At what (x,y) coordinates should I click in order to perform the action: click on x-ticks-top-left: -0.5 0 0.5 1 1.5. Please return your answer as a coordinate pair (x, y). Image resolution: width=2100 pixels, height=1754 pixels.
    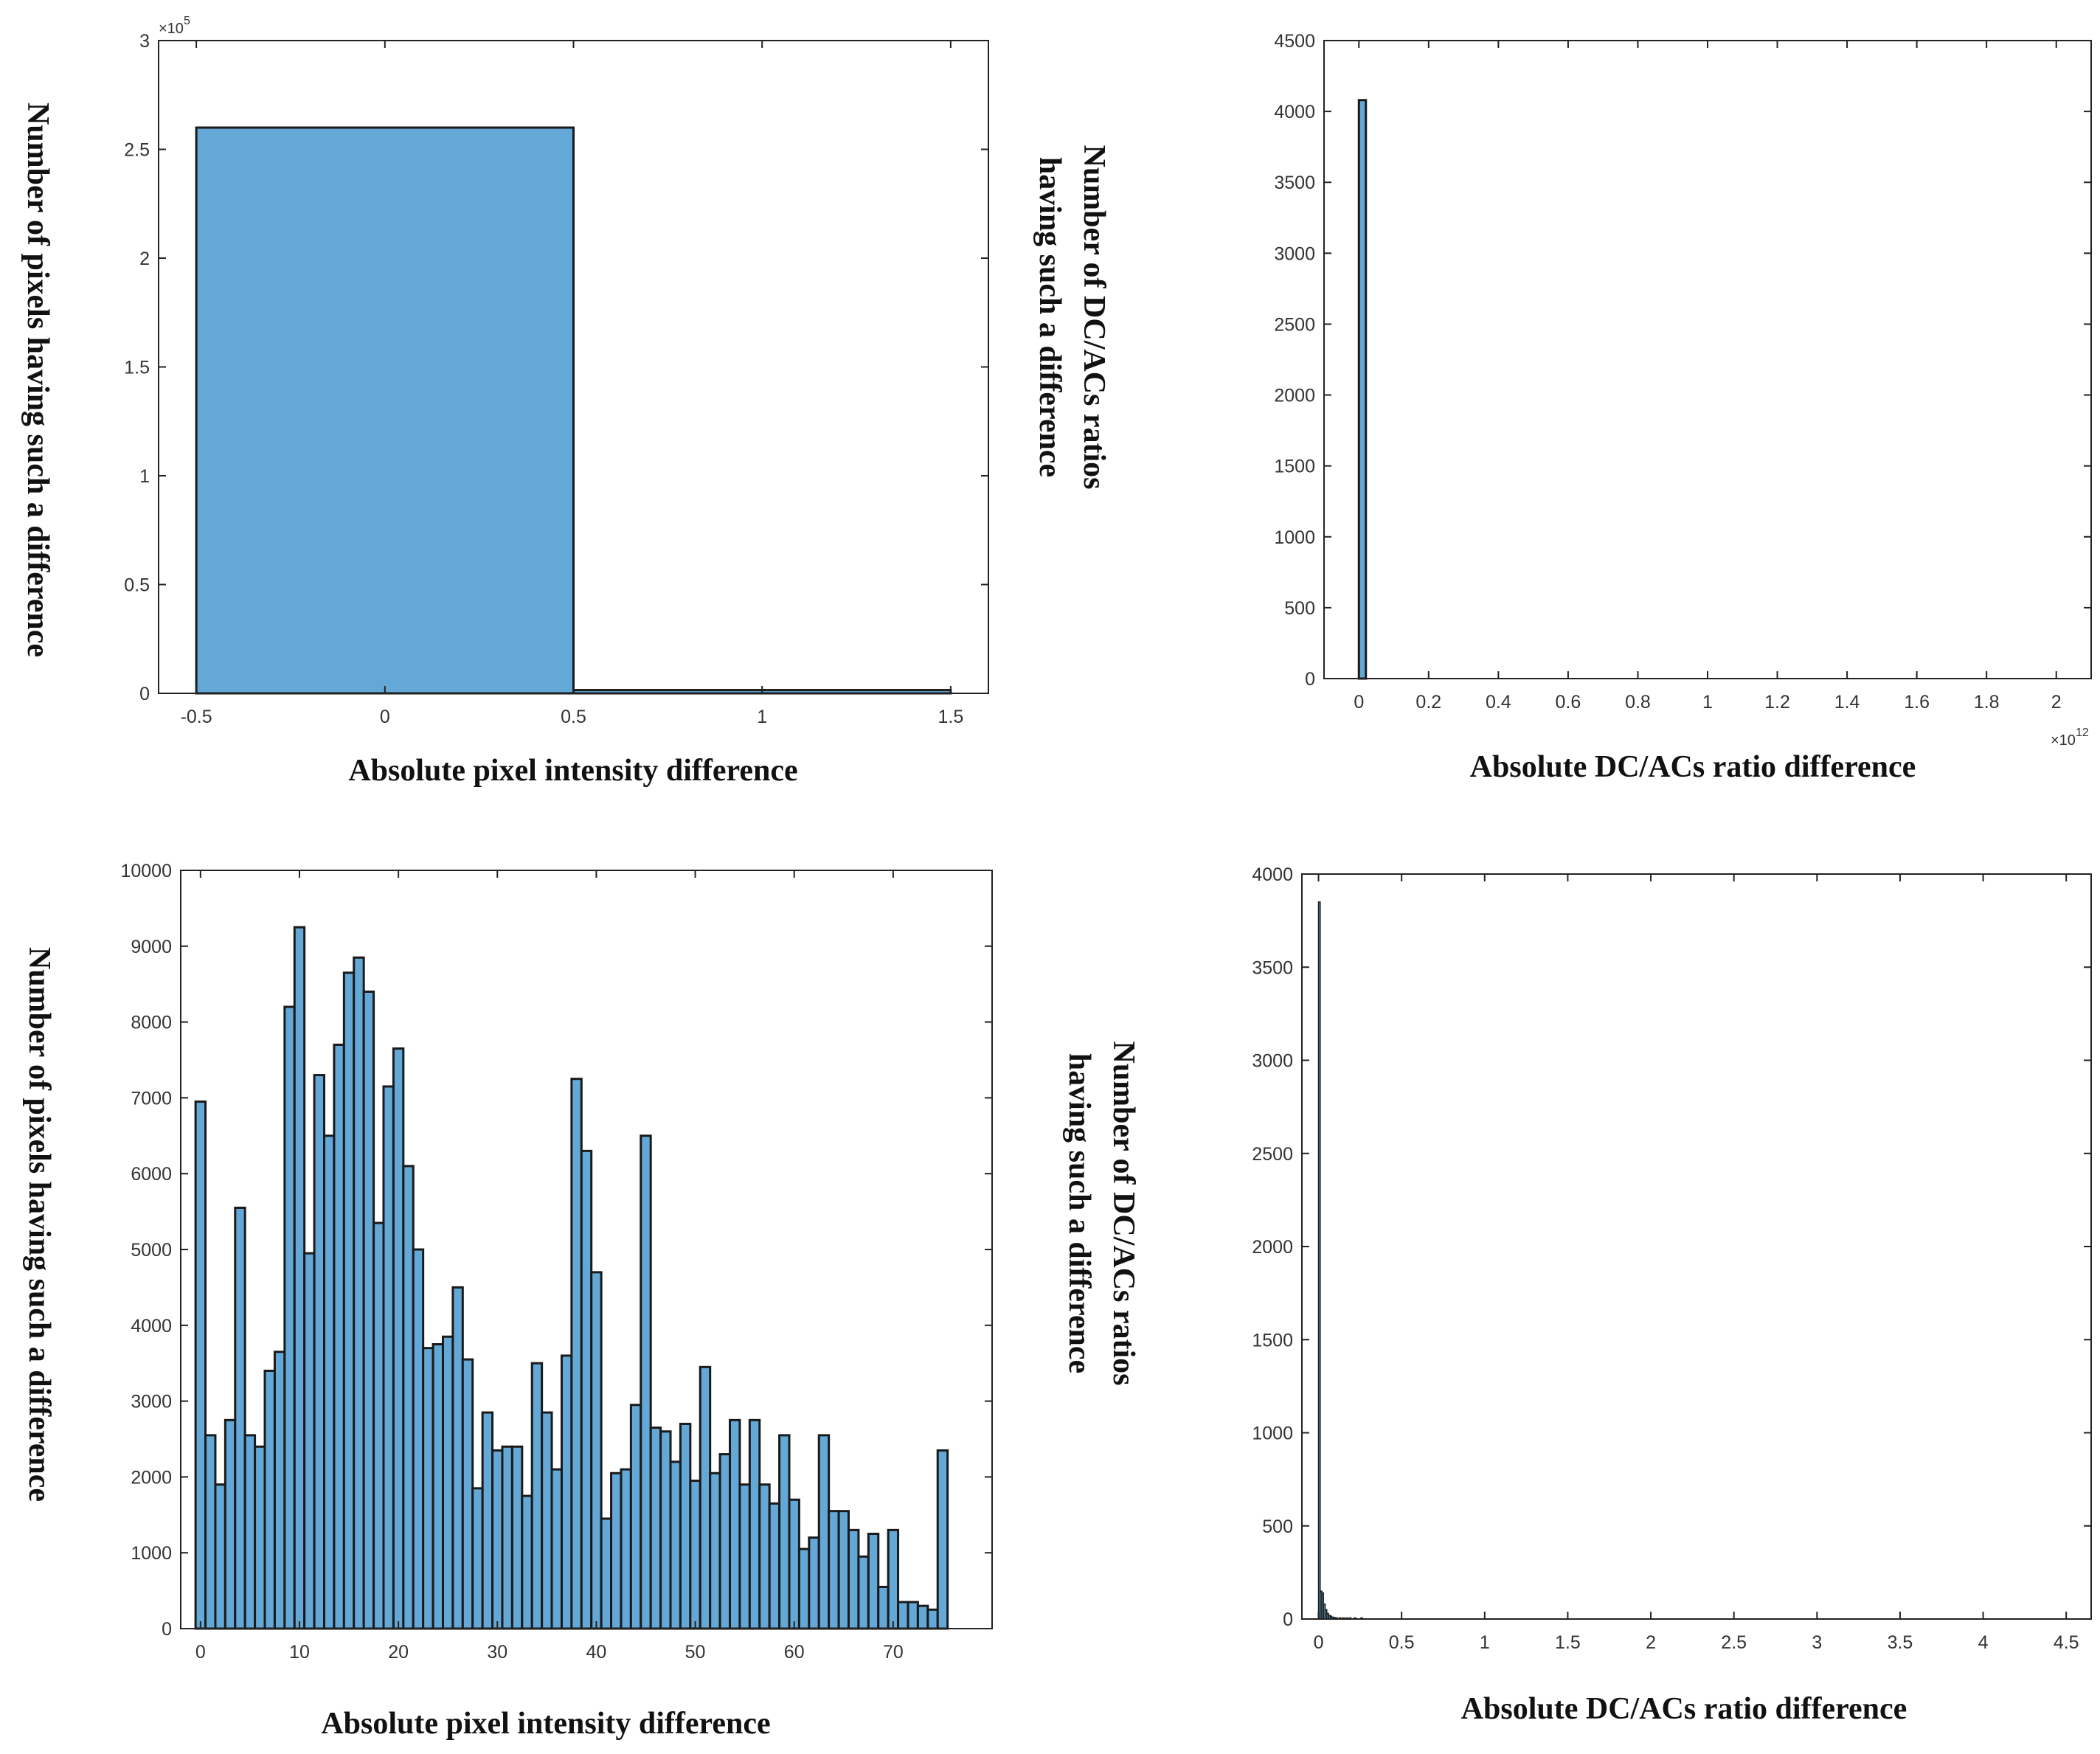
    Looking at the image, I should click on (572, 384).